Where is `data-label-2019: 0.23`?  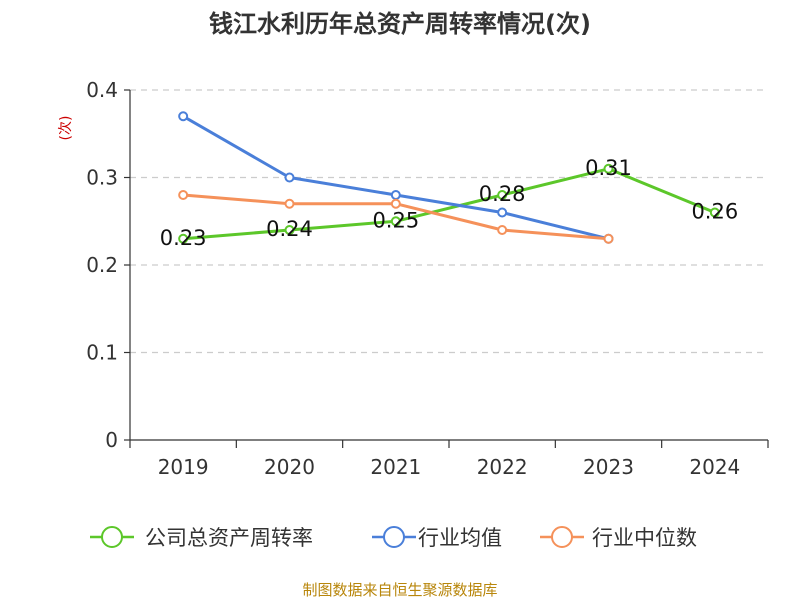 data-label-2019: 0.23 is located at coordinates (183, 238).